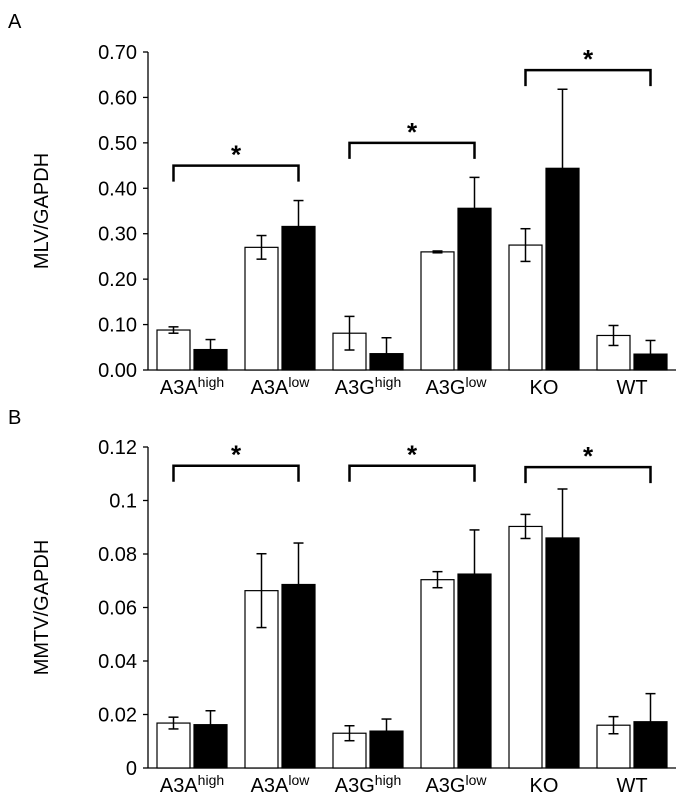 The image size is (693, 800). Describe the element at coordinates (117, 371) in the screenshot. I see `panel-a-y-tick-label: 0.00` at that location.